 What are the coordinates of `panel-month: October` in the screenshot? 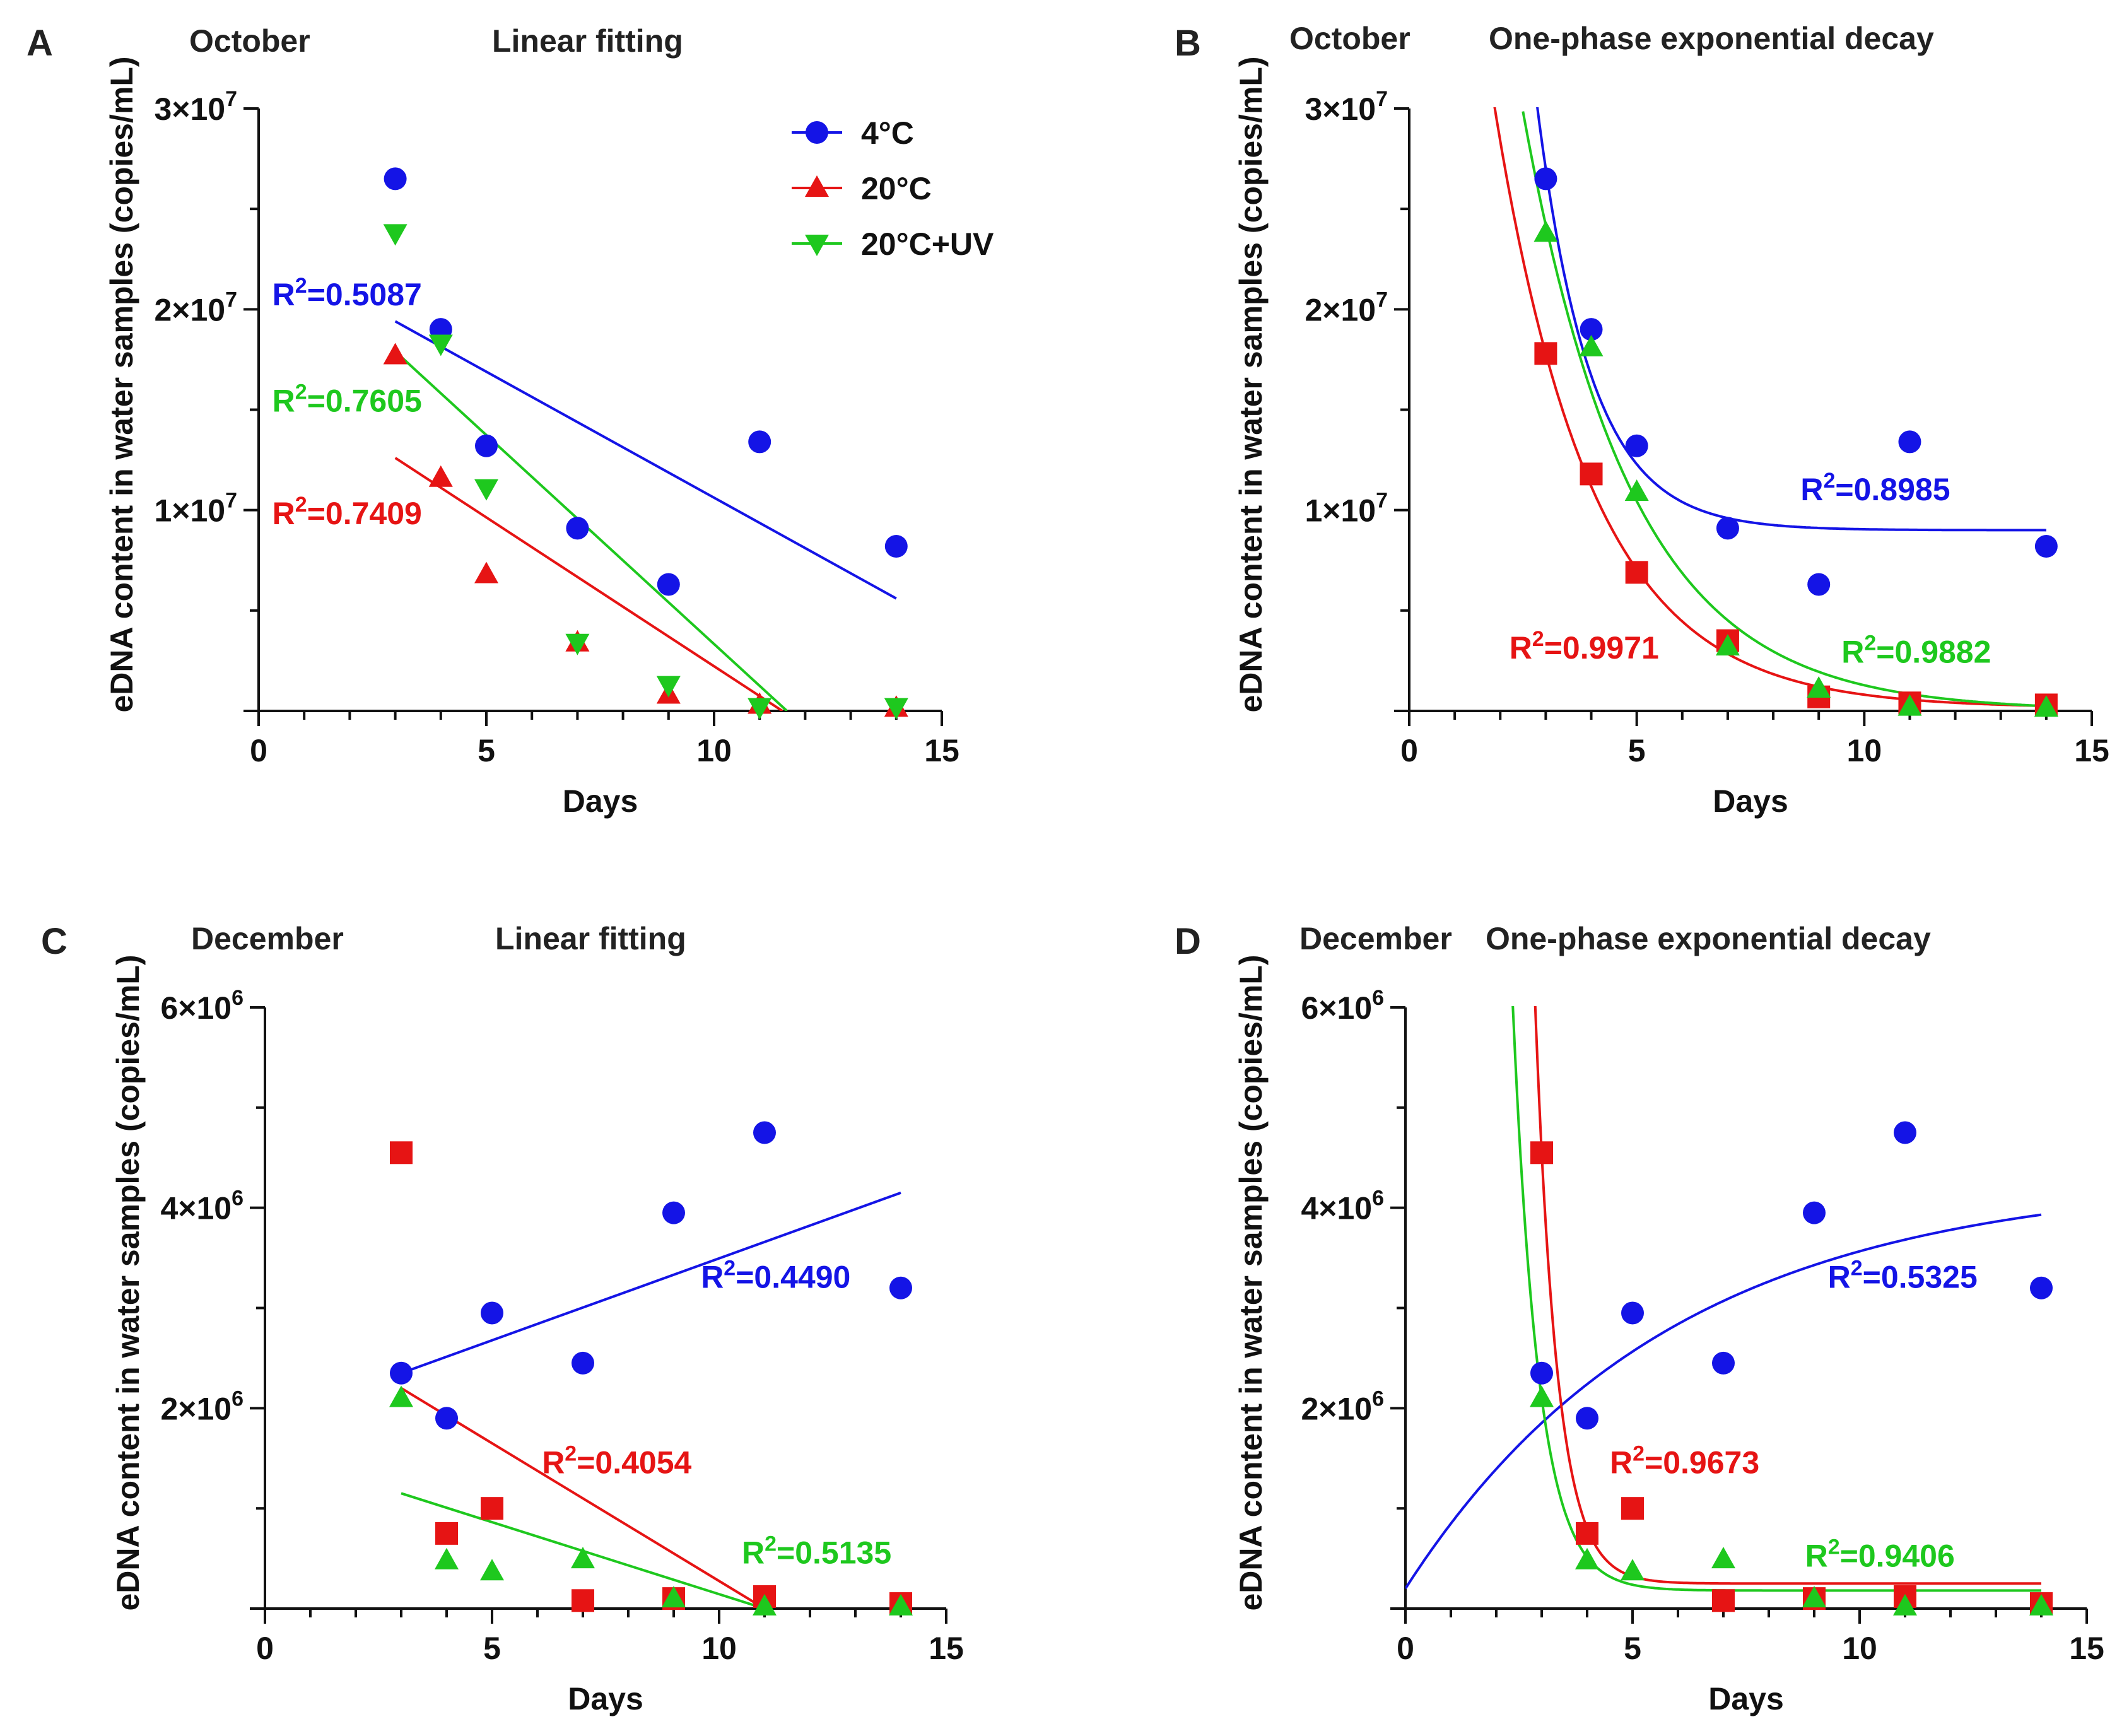 It's located at (1349, 38).